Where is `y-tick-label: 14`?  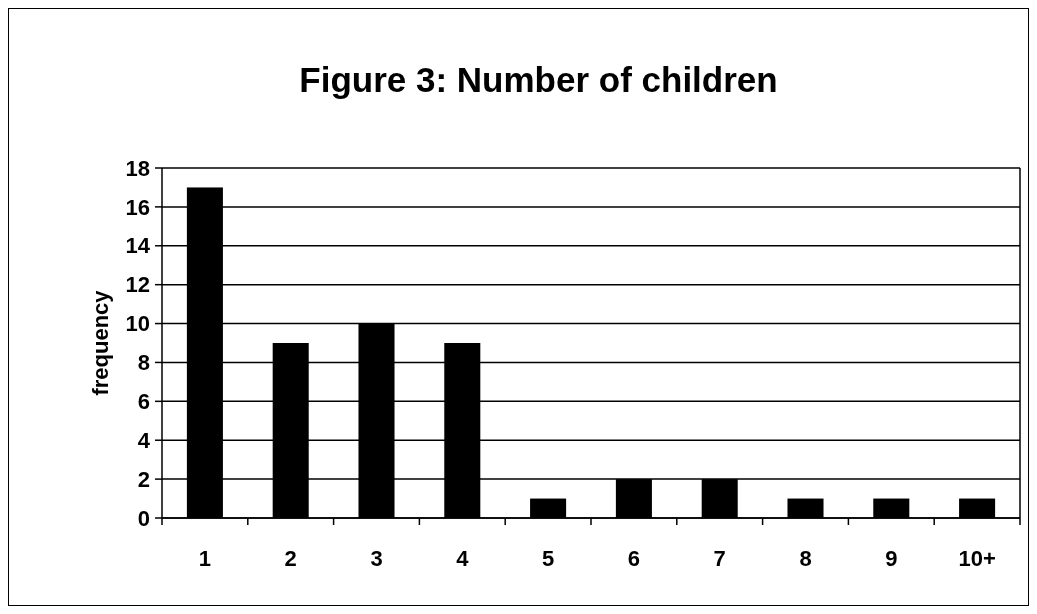 y-tick-label: 14 is located at coordinates (138, 246).